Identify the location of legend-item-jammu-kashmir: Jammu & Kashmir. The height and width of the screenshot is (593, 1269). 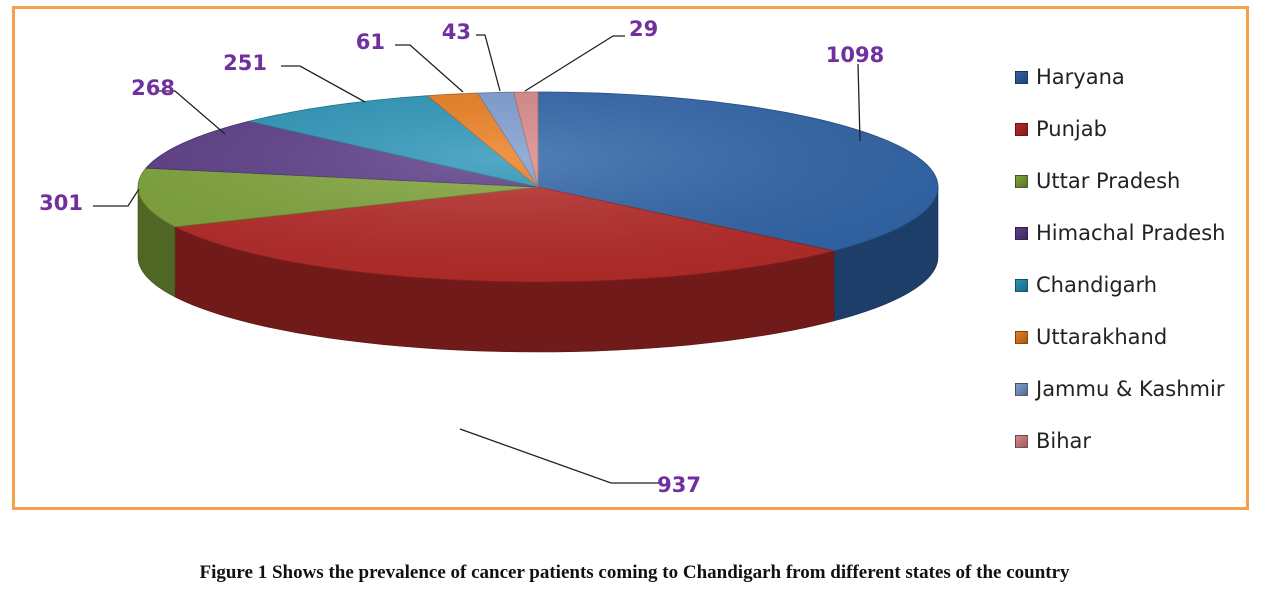
(1119, 389).